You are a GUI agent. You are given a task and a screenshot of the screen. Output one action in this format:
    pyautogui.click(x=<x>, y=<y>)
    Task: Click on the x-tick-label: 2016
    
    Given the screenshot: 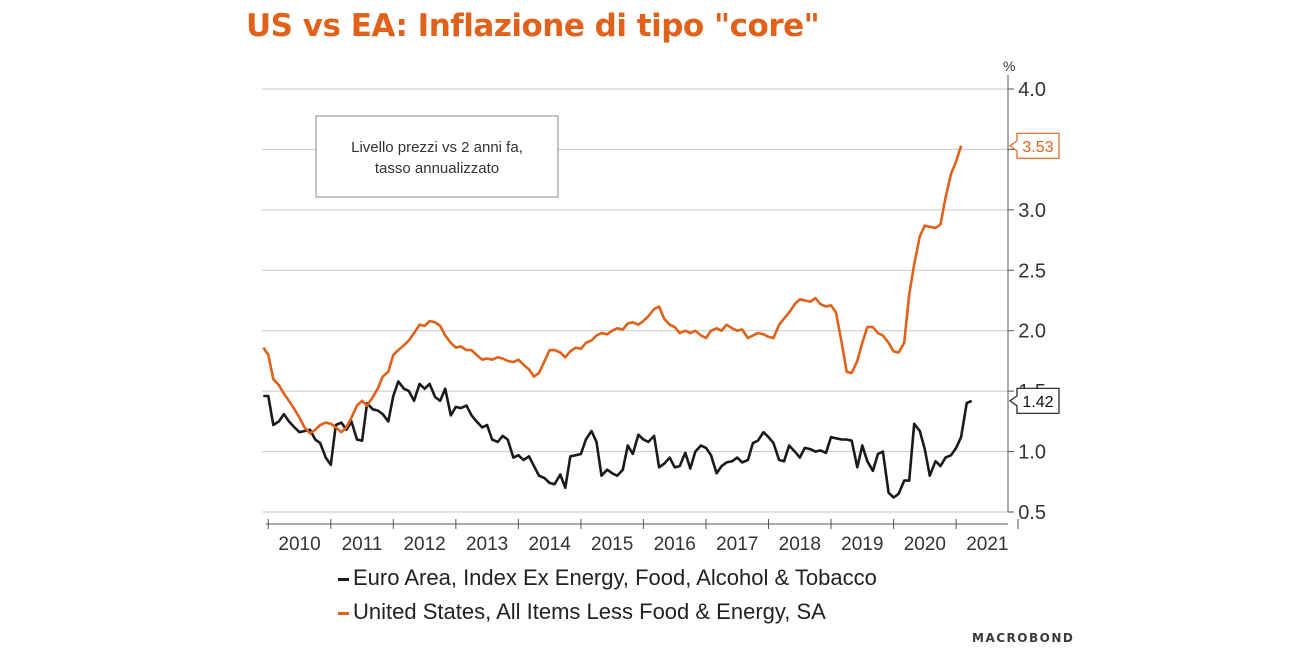 What is the action you would take?
    pyautogui.click(x=675, y=544)
    